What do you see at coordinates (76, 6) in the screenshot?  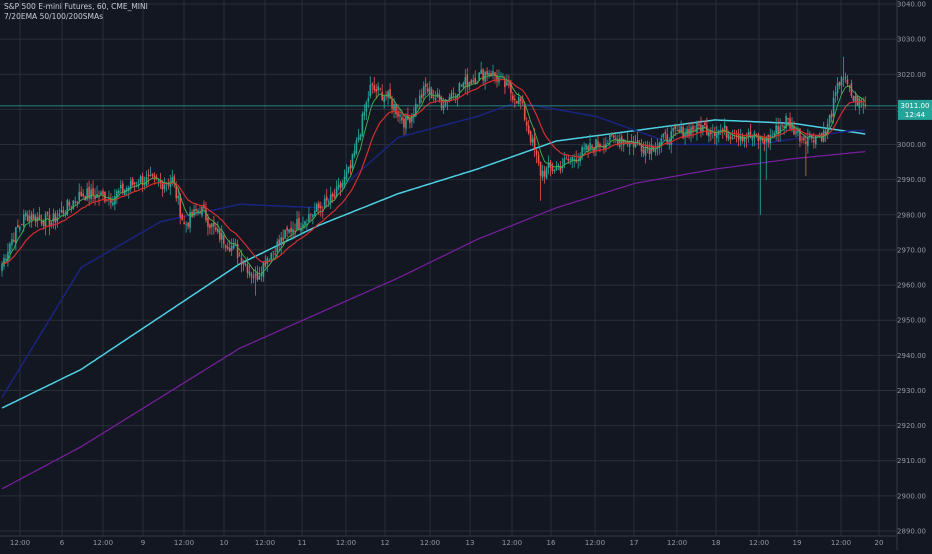 I see `symbol-title: S&P 500 E-mini Futures, 60, CME_MINI` at bounding box center [76, 6].